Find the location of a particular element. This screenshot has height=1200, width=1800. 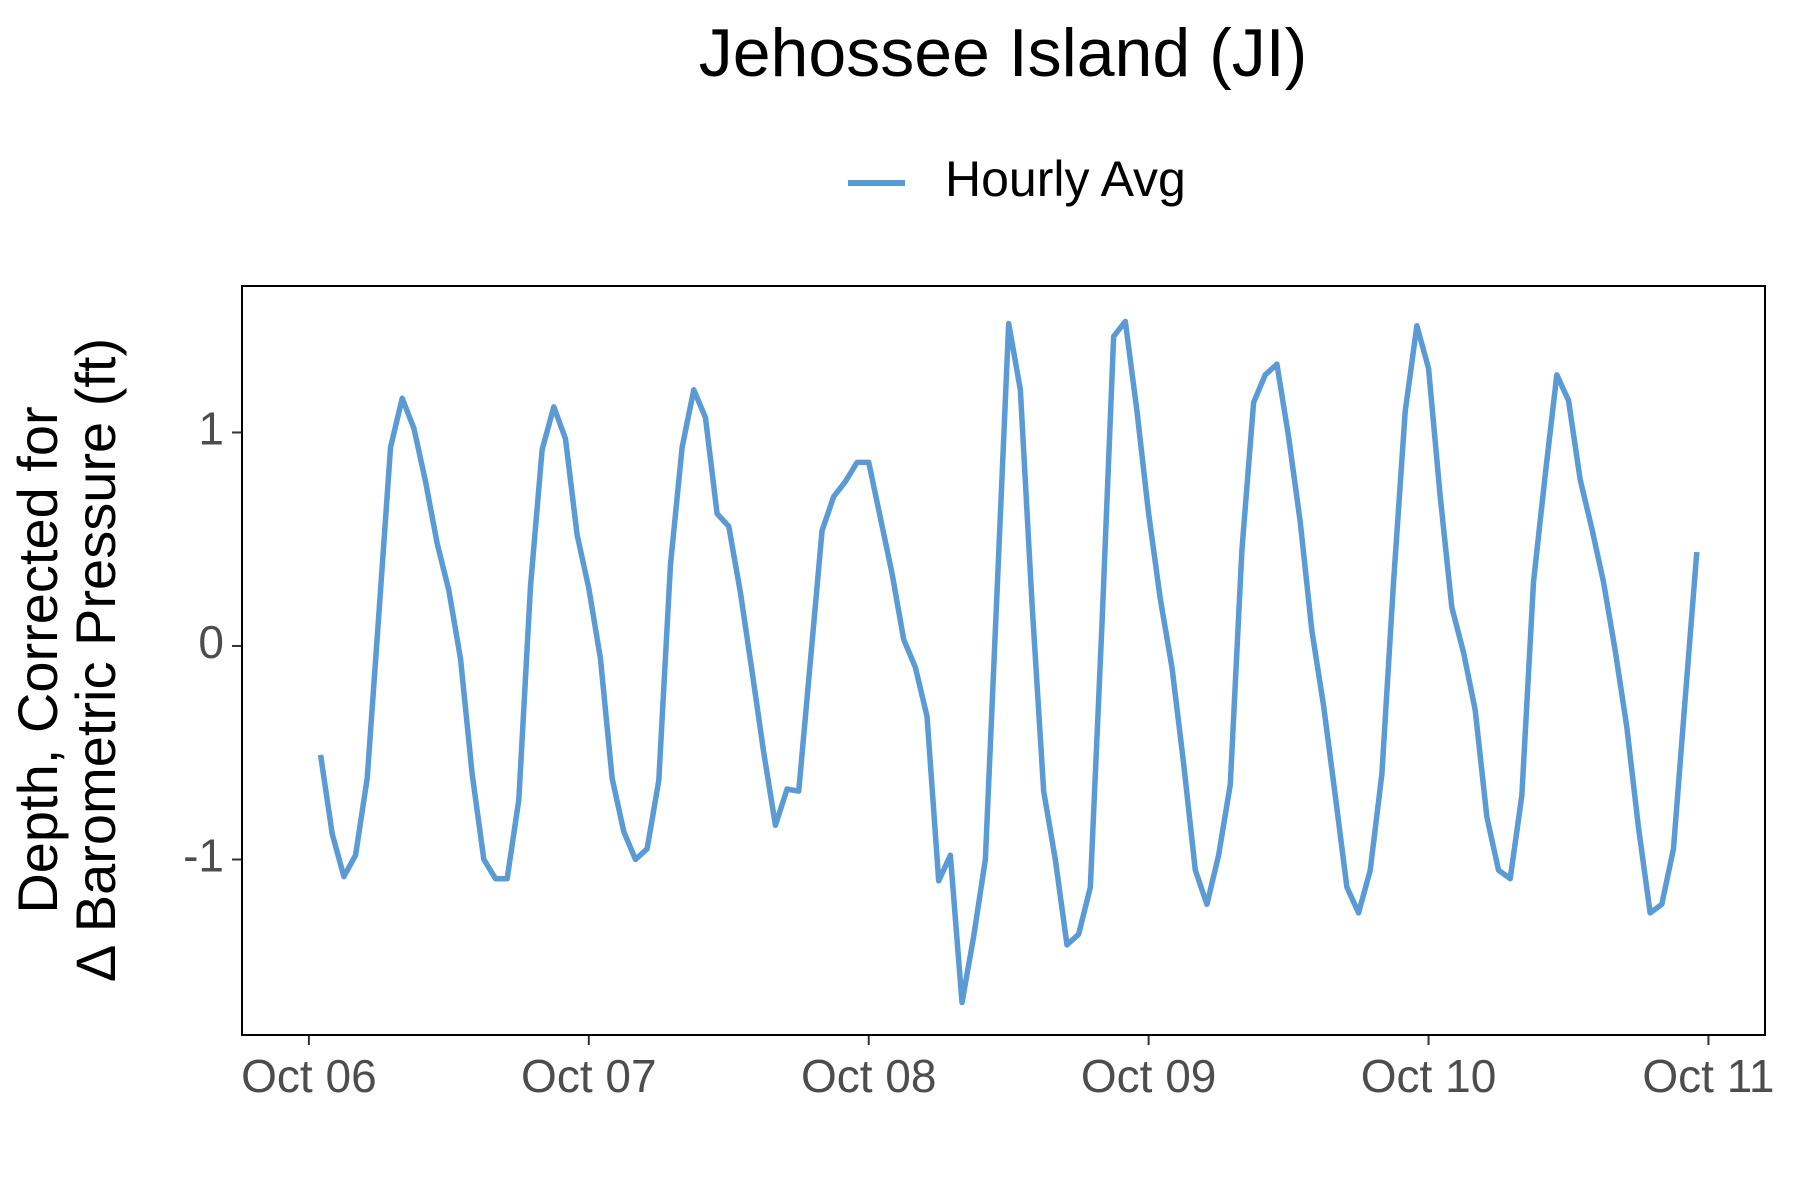

x-tick-label: Oct 10 is located at coordinates (1429, 1076).